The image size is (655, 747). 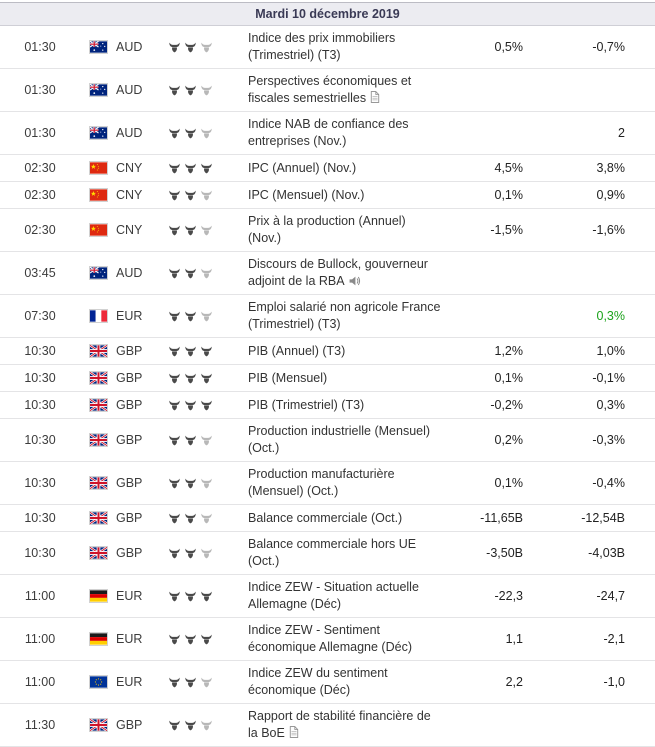 I want to click on germany-flag-icon, so click(x=98, y=639).